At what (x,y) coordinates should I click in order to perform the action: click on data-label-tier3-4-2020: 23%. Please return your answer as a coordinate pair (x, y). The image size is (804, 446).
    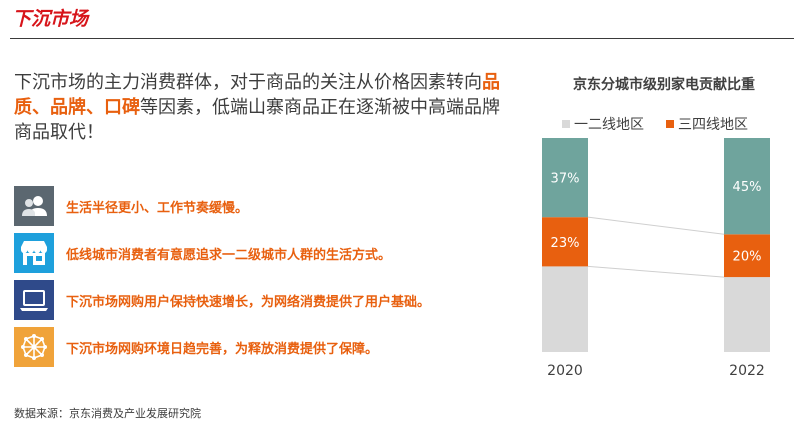
    Looking at the image, I should click on (565, 243).